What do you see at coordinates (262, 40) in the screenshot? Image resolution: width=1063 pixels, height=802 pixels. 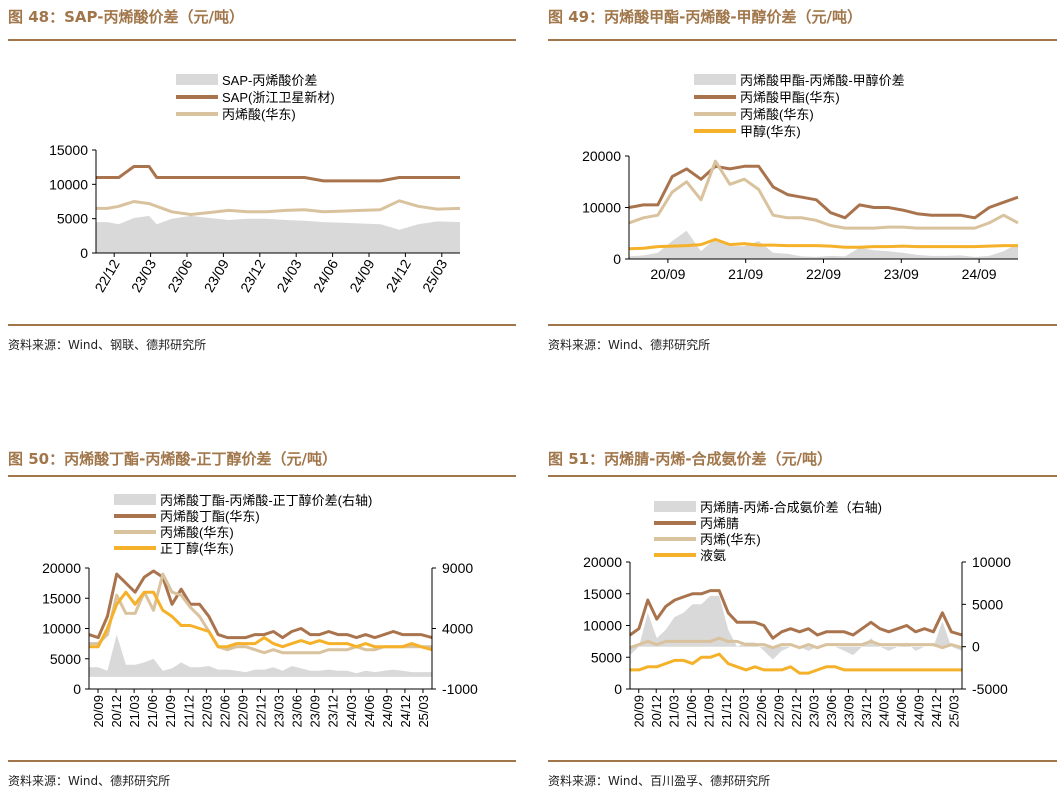 I see `figure-48-top-rule` at bounding box center [262, 40].